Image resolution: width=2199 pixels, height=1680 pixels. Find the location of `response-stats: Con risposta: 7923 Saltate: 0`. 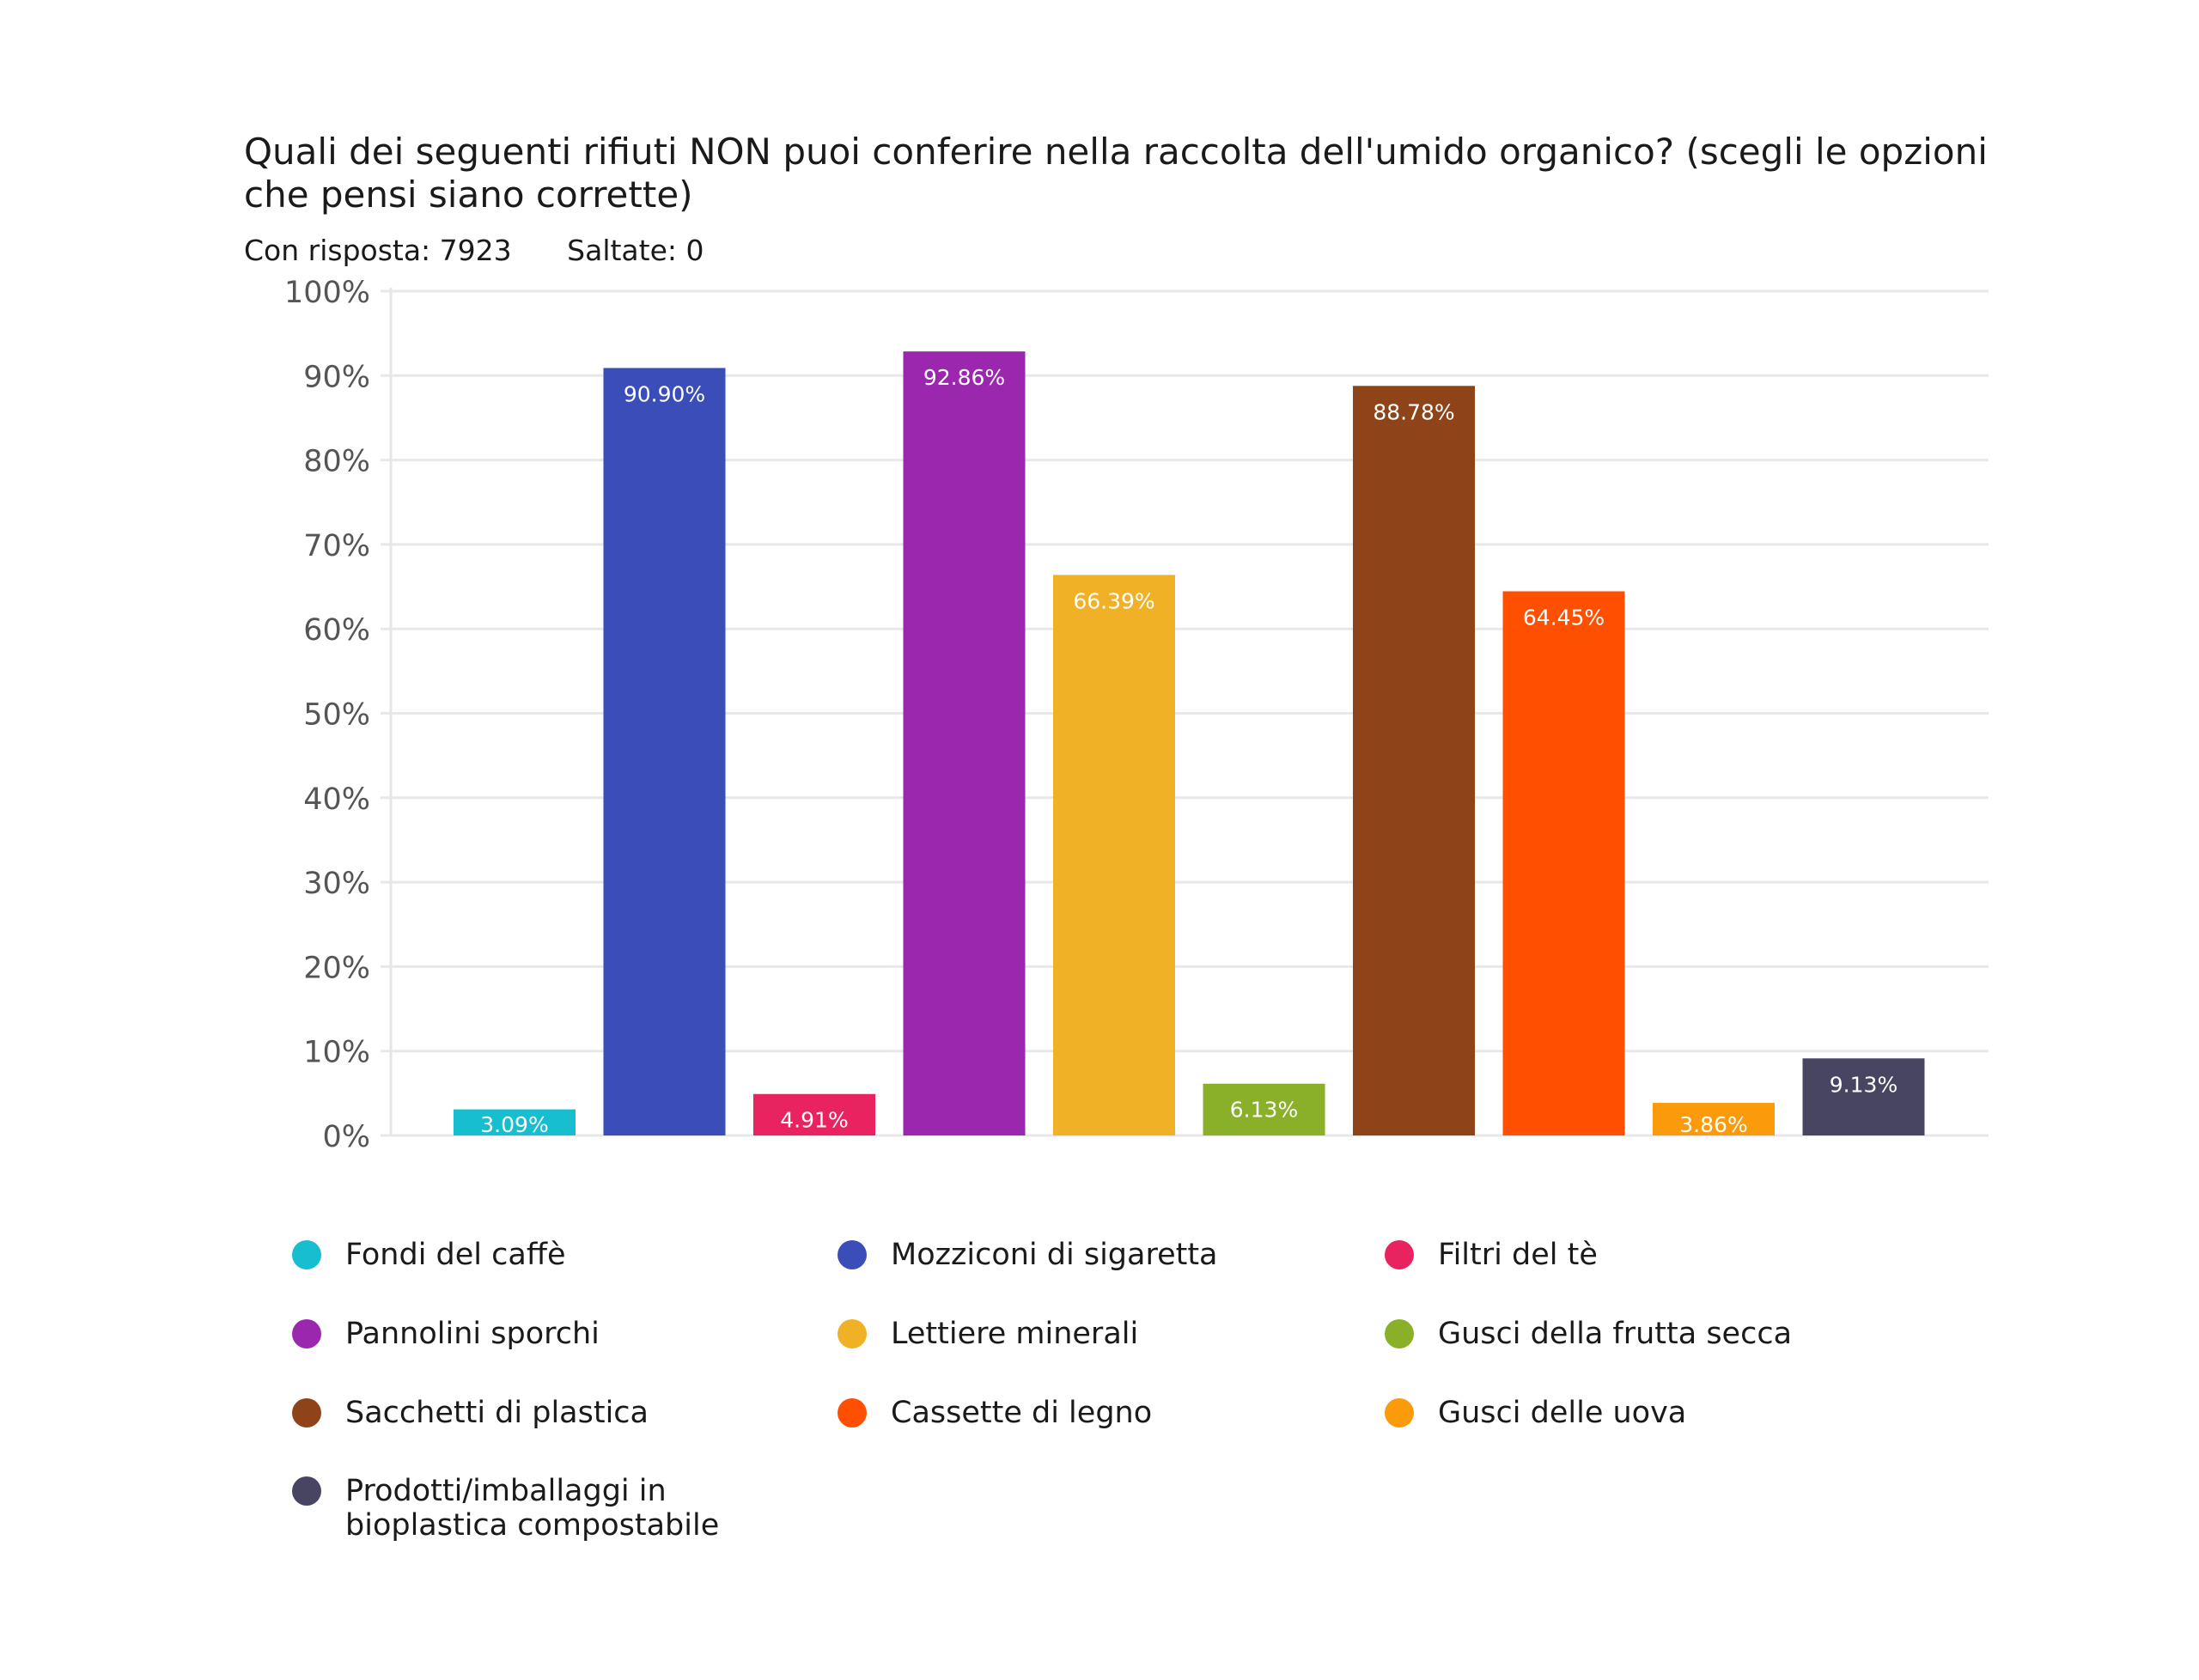

response-stats: Con risposta: 7923 Saltate: 0 is located at coordinates (497, 251).